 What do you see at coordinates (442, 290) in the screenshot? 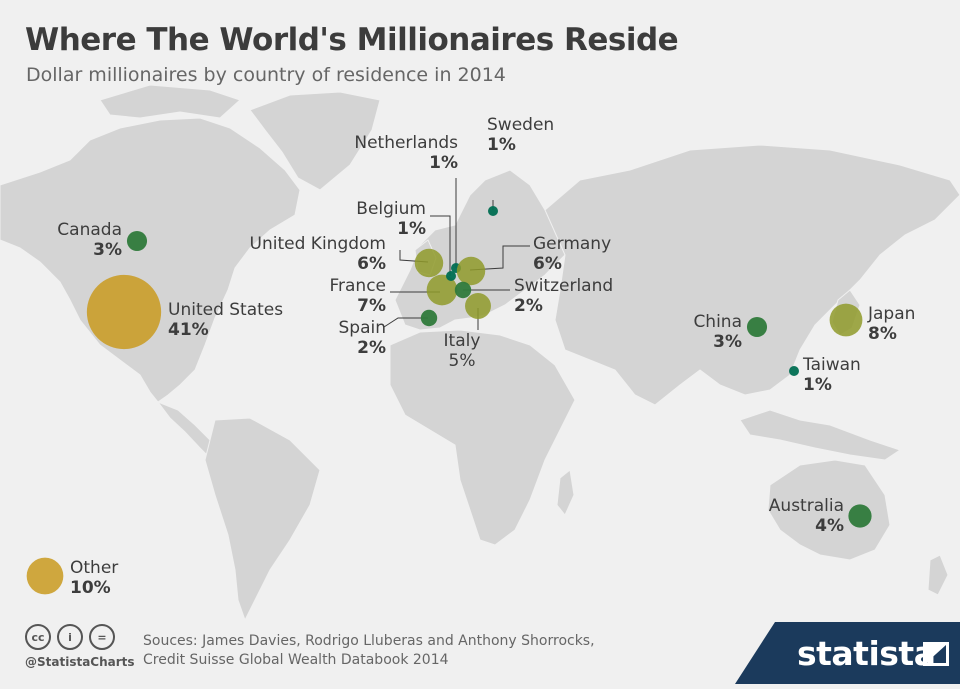
I see `bubble-france` at bounding box center [442, 290].